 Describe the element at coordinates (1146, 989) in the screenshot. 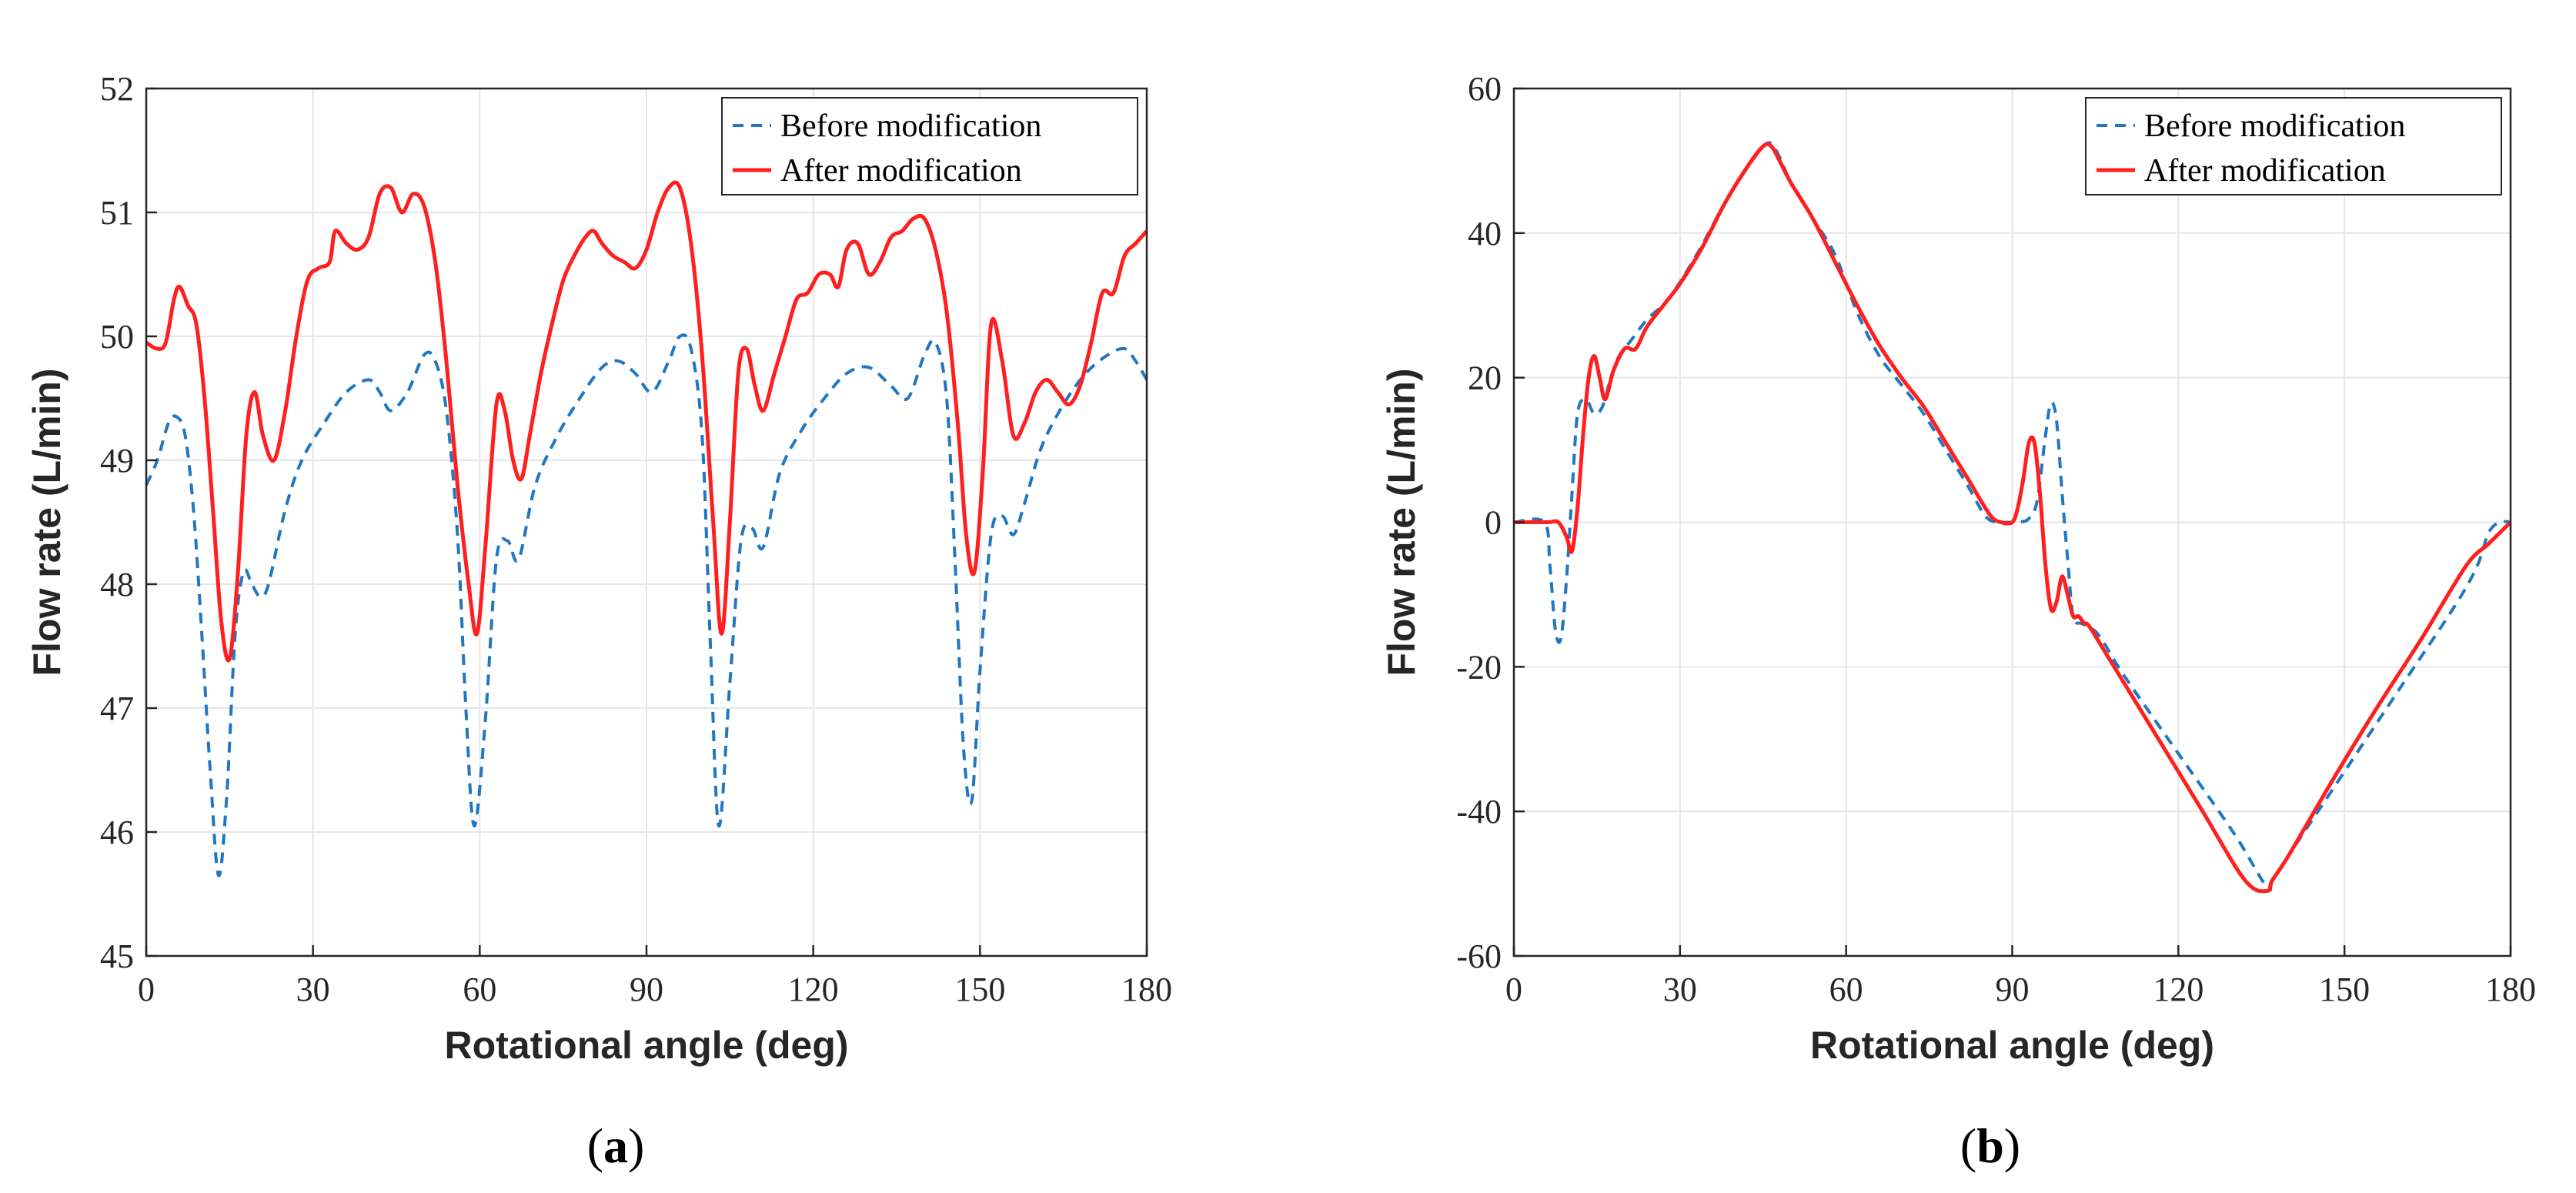

I see `panel-a-x-tick-label: 180` at that location.